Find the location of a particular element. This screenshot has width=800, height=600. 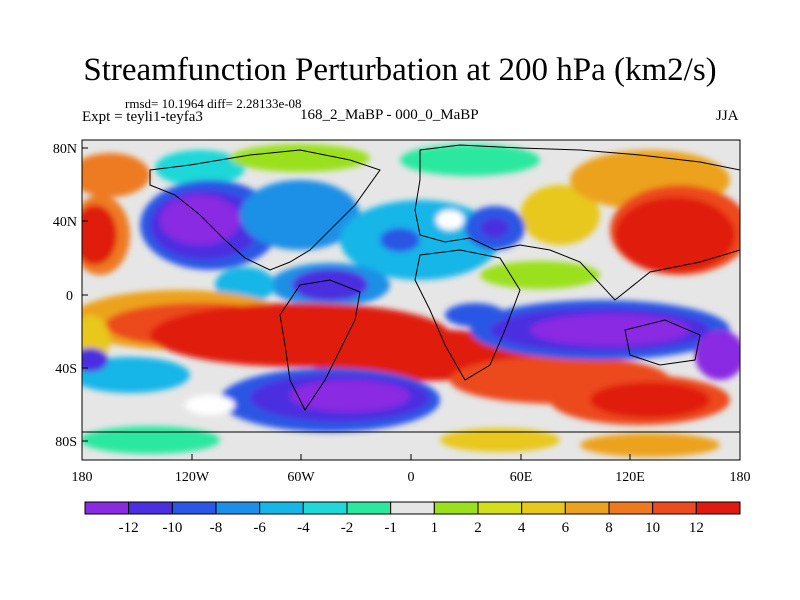

colorbar-labels: -12 -10 -8 -6 -4 -2 -1 1 2 4 6 8 10 12 is located at coordinates (411, 528).